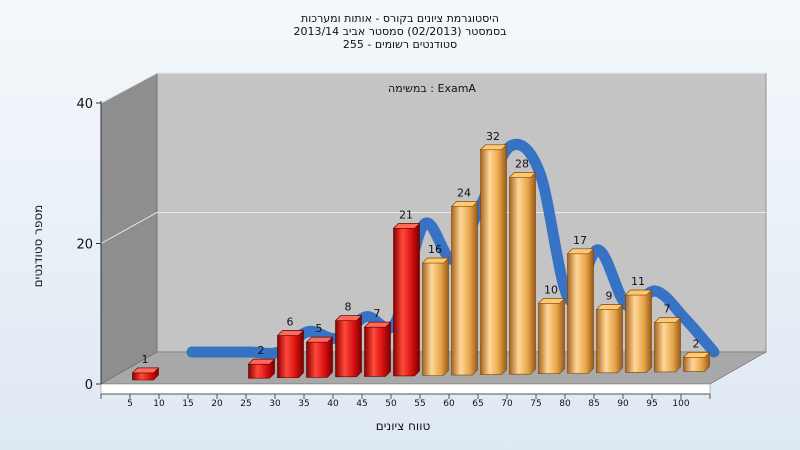 This screenshot has width=800, height=450. Describe the element at coordinates (89, 385) in the screenshot. I see `y-tick-label: 0` at that location.